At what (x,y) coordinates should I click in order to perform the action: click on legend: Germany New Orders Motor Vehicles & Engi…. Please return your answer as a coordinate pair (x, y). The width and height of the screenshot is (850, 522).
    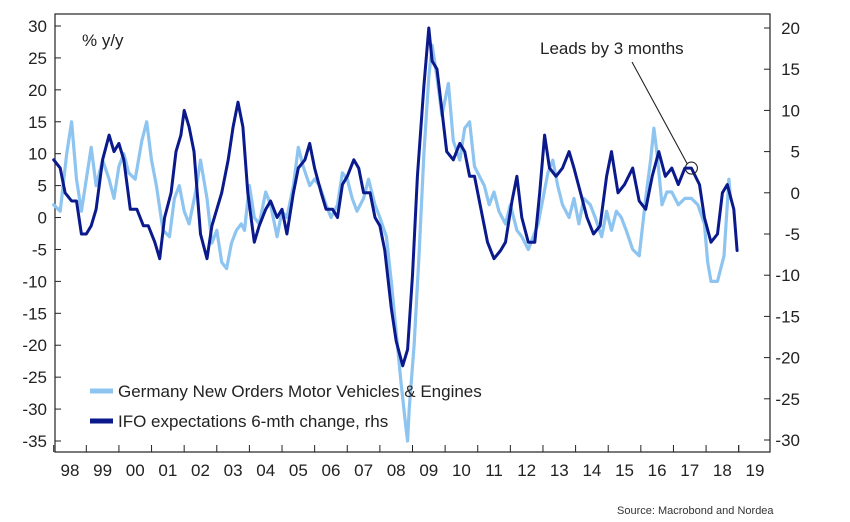
    Looking at the image, I should click on (286, 406).